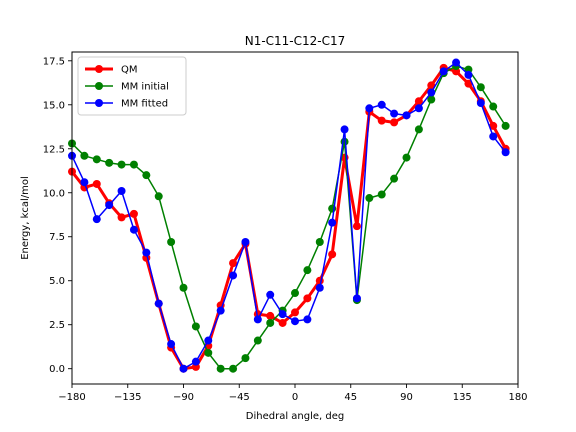 The height and width of the screenshot is (432, 576). What do you see at coordinates (295, 397) in the screenshot?
I see `x-tick-label: 0` at bounding box center [295, 397].